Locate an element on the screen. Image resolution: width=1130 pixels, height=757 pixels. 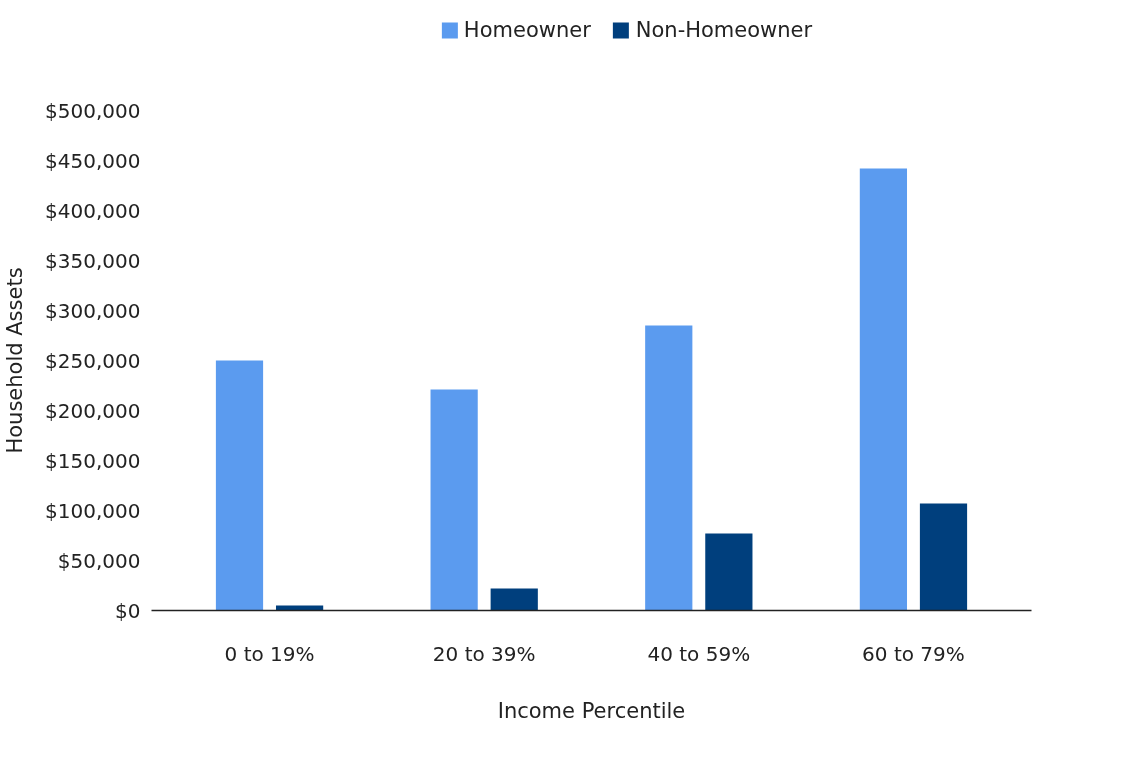
y-tick-label: $0 is located at coordinates (128, 610).